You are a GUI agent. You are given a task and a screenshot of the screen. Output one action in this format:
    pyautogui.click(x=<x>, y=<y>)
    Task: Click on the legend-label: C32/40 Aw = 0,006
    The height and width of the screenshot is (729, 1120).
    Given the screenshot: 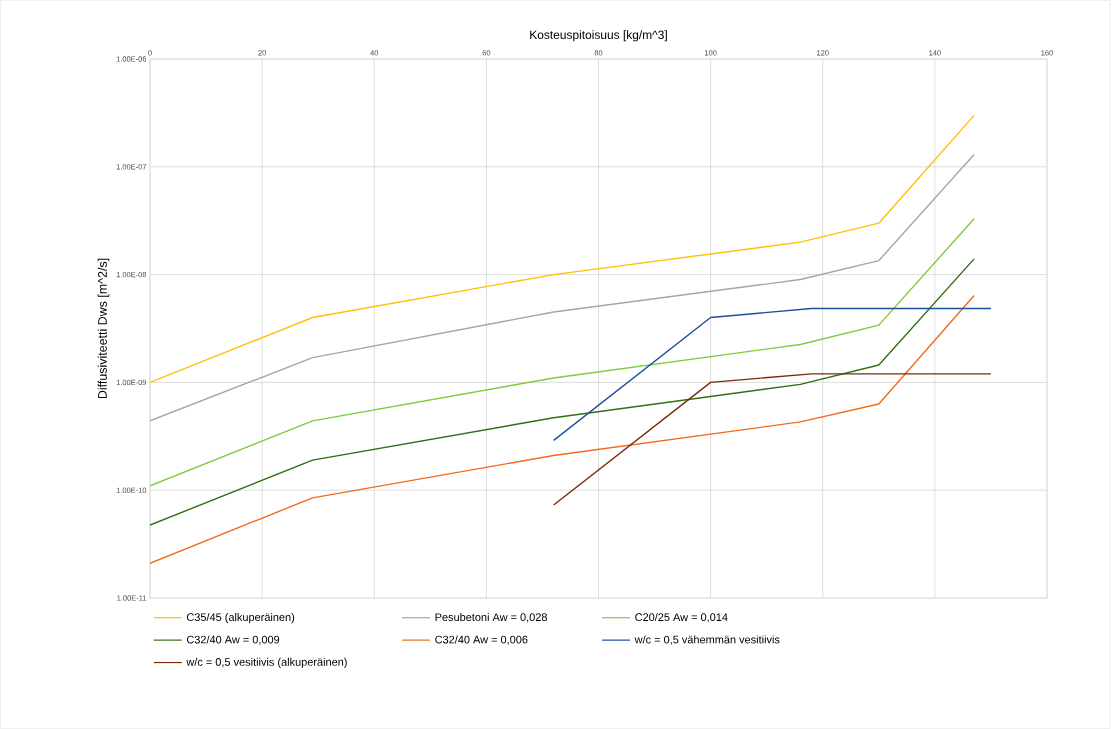 What is the action you would take?
    pyautogui.click(x=481, y=640)
    